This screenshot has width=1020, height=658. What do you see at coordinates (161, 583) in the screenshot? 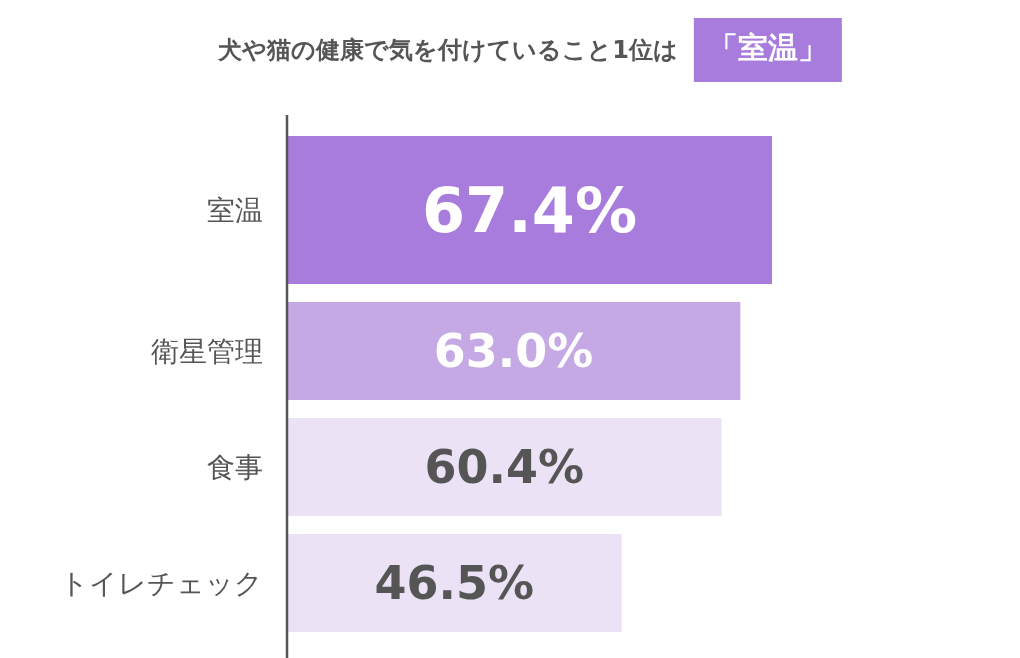
I see `y-tick-label: トイレチェック` at bounding box center [161, 583].